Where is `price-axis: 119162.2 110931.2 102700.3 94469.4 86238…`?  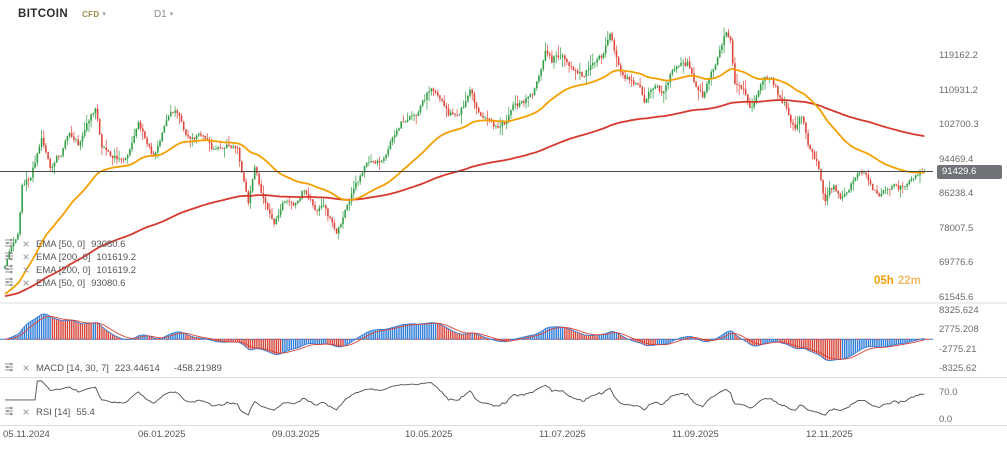
price-axis: 119162.2 110931.2 102700.3 94469.4 86238… is located at coordinates (959, 176).